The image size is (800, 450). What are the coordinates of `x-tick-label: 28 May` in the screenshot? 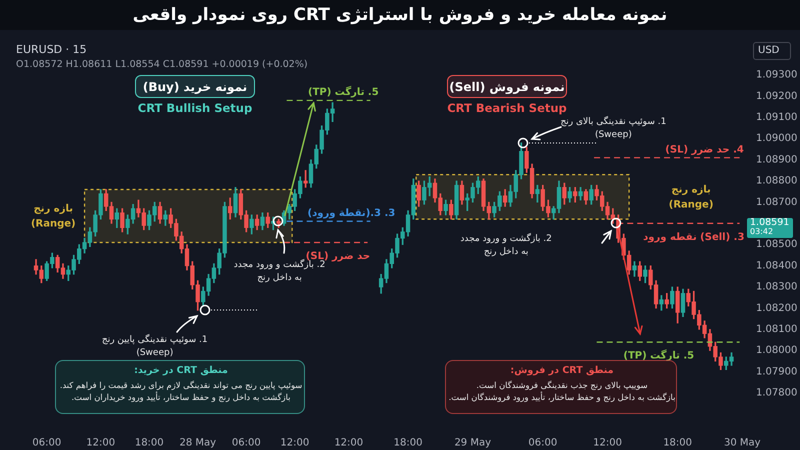 It's located at (197, 443).